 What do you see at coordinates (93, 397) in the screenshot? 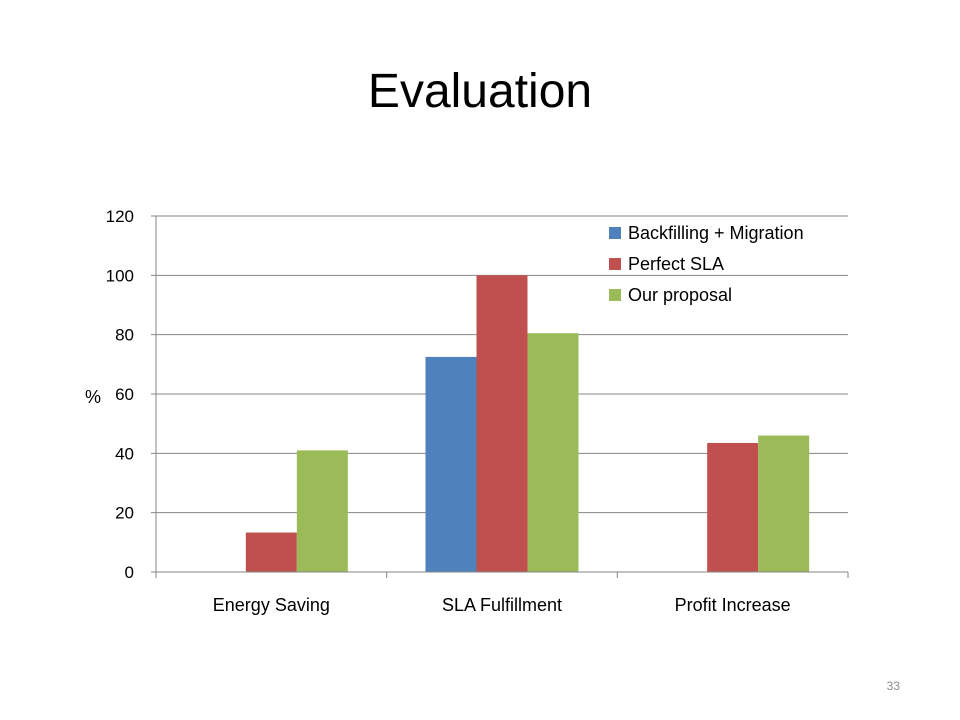
I see `y-axis-title: %` at bounding box center [93, 397].